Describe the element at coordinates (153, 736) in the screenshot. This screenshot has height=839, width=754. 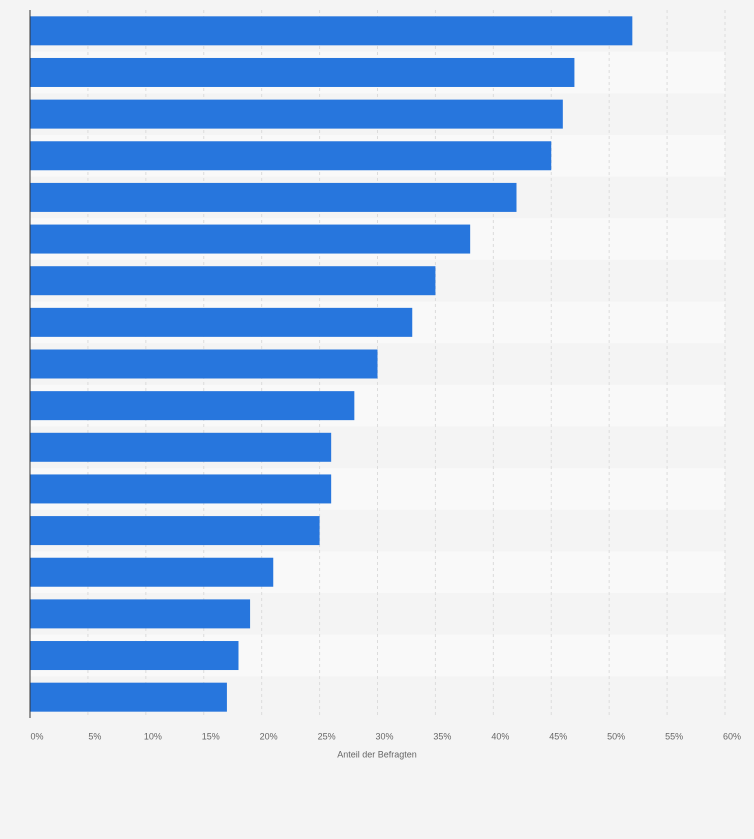
I see `x-tick-label: 10%` at that location.